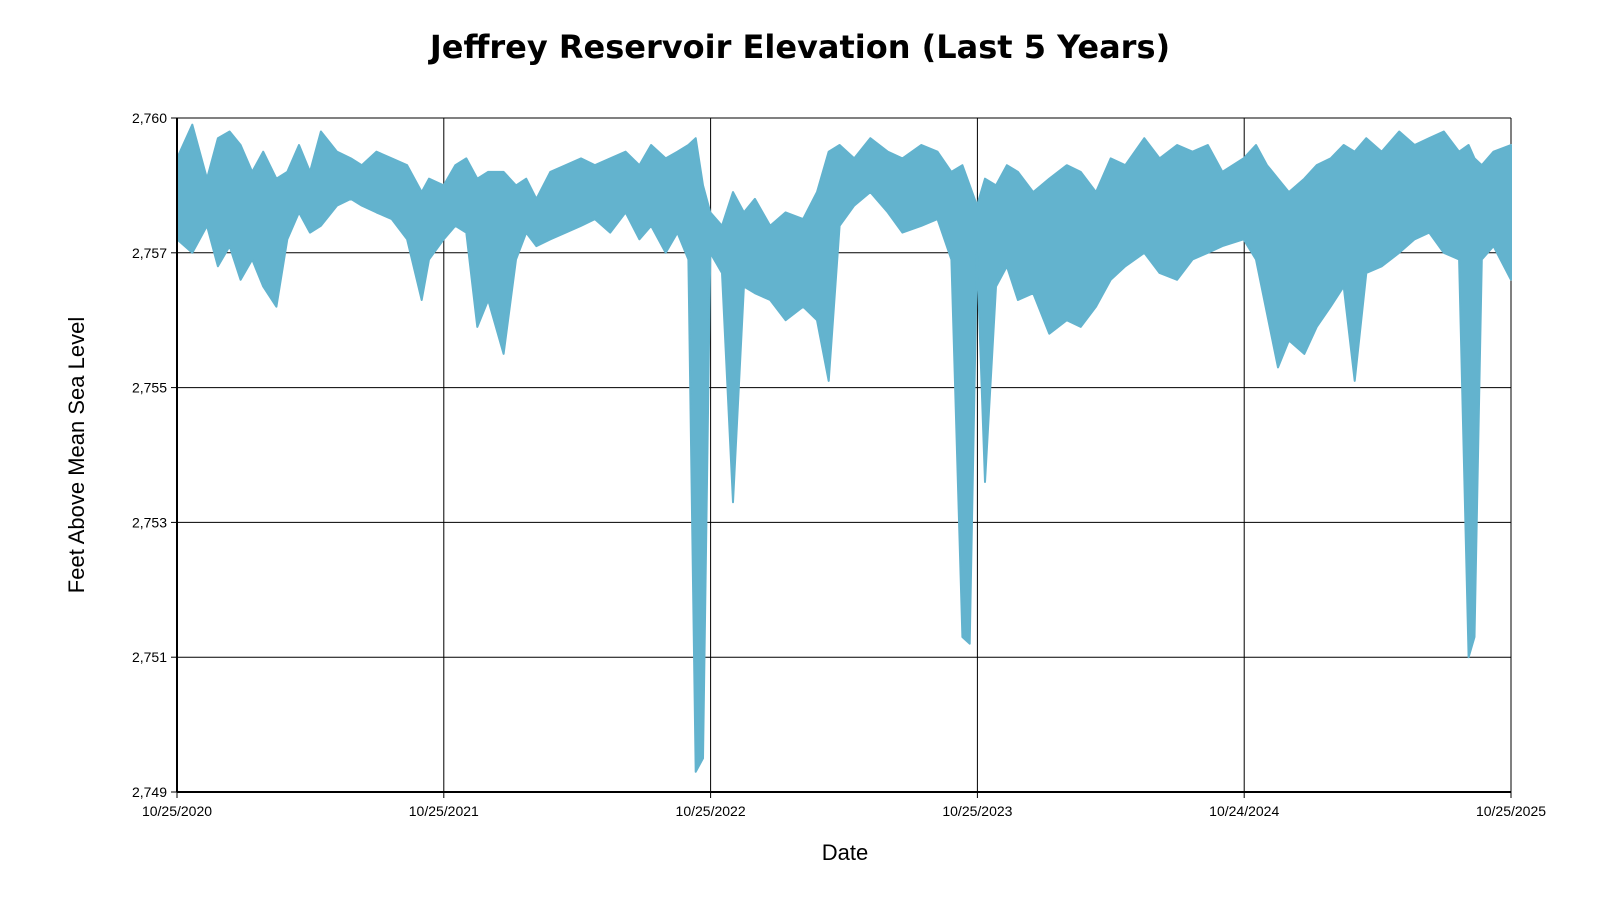  What do you see at coordinates (149, 792) in the screenshot?
I see `y-tick-label: 2,749` at bounding box center [149, 792].